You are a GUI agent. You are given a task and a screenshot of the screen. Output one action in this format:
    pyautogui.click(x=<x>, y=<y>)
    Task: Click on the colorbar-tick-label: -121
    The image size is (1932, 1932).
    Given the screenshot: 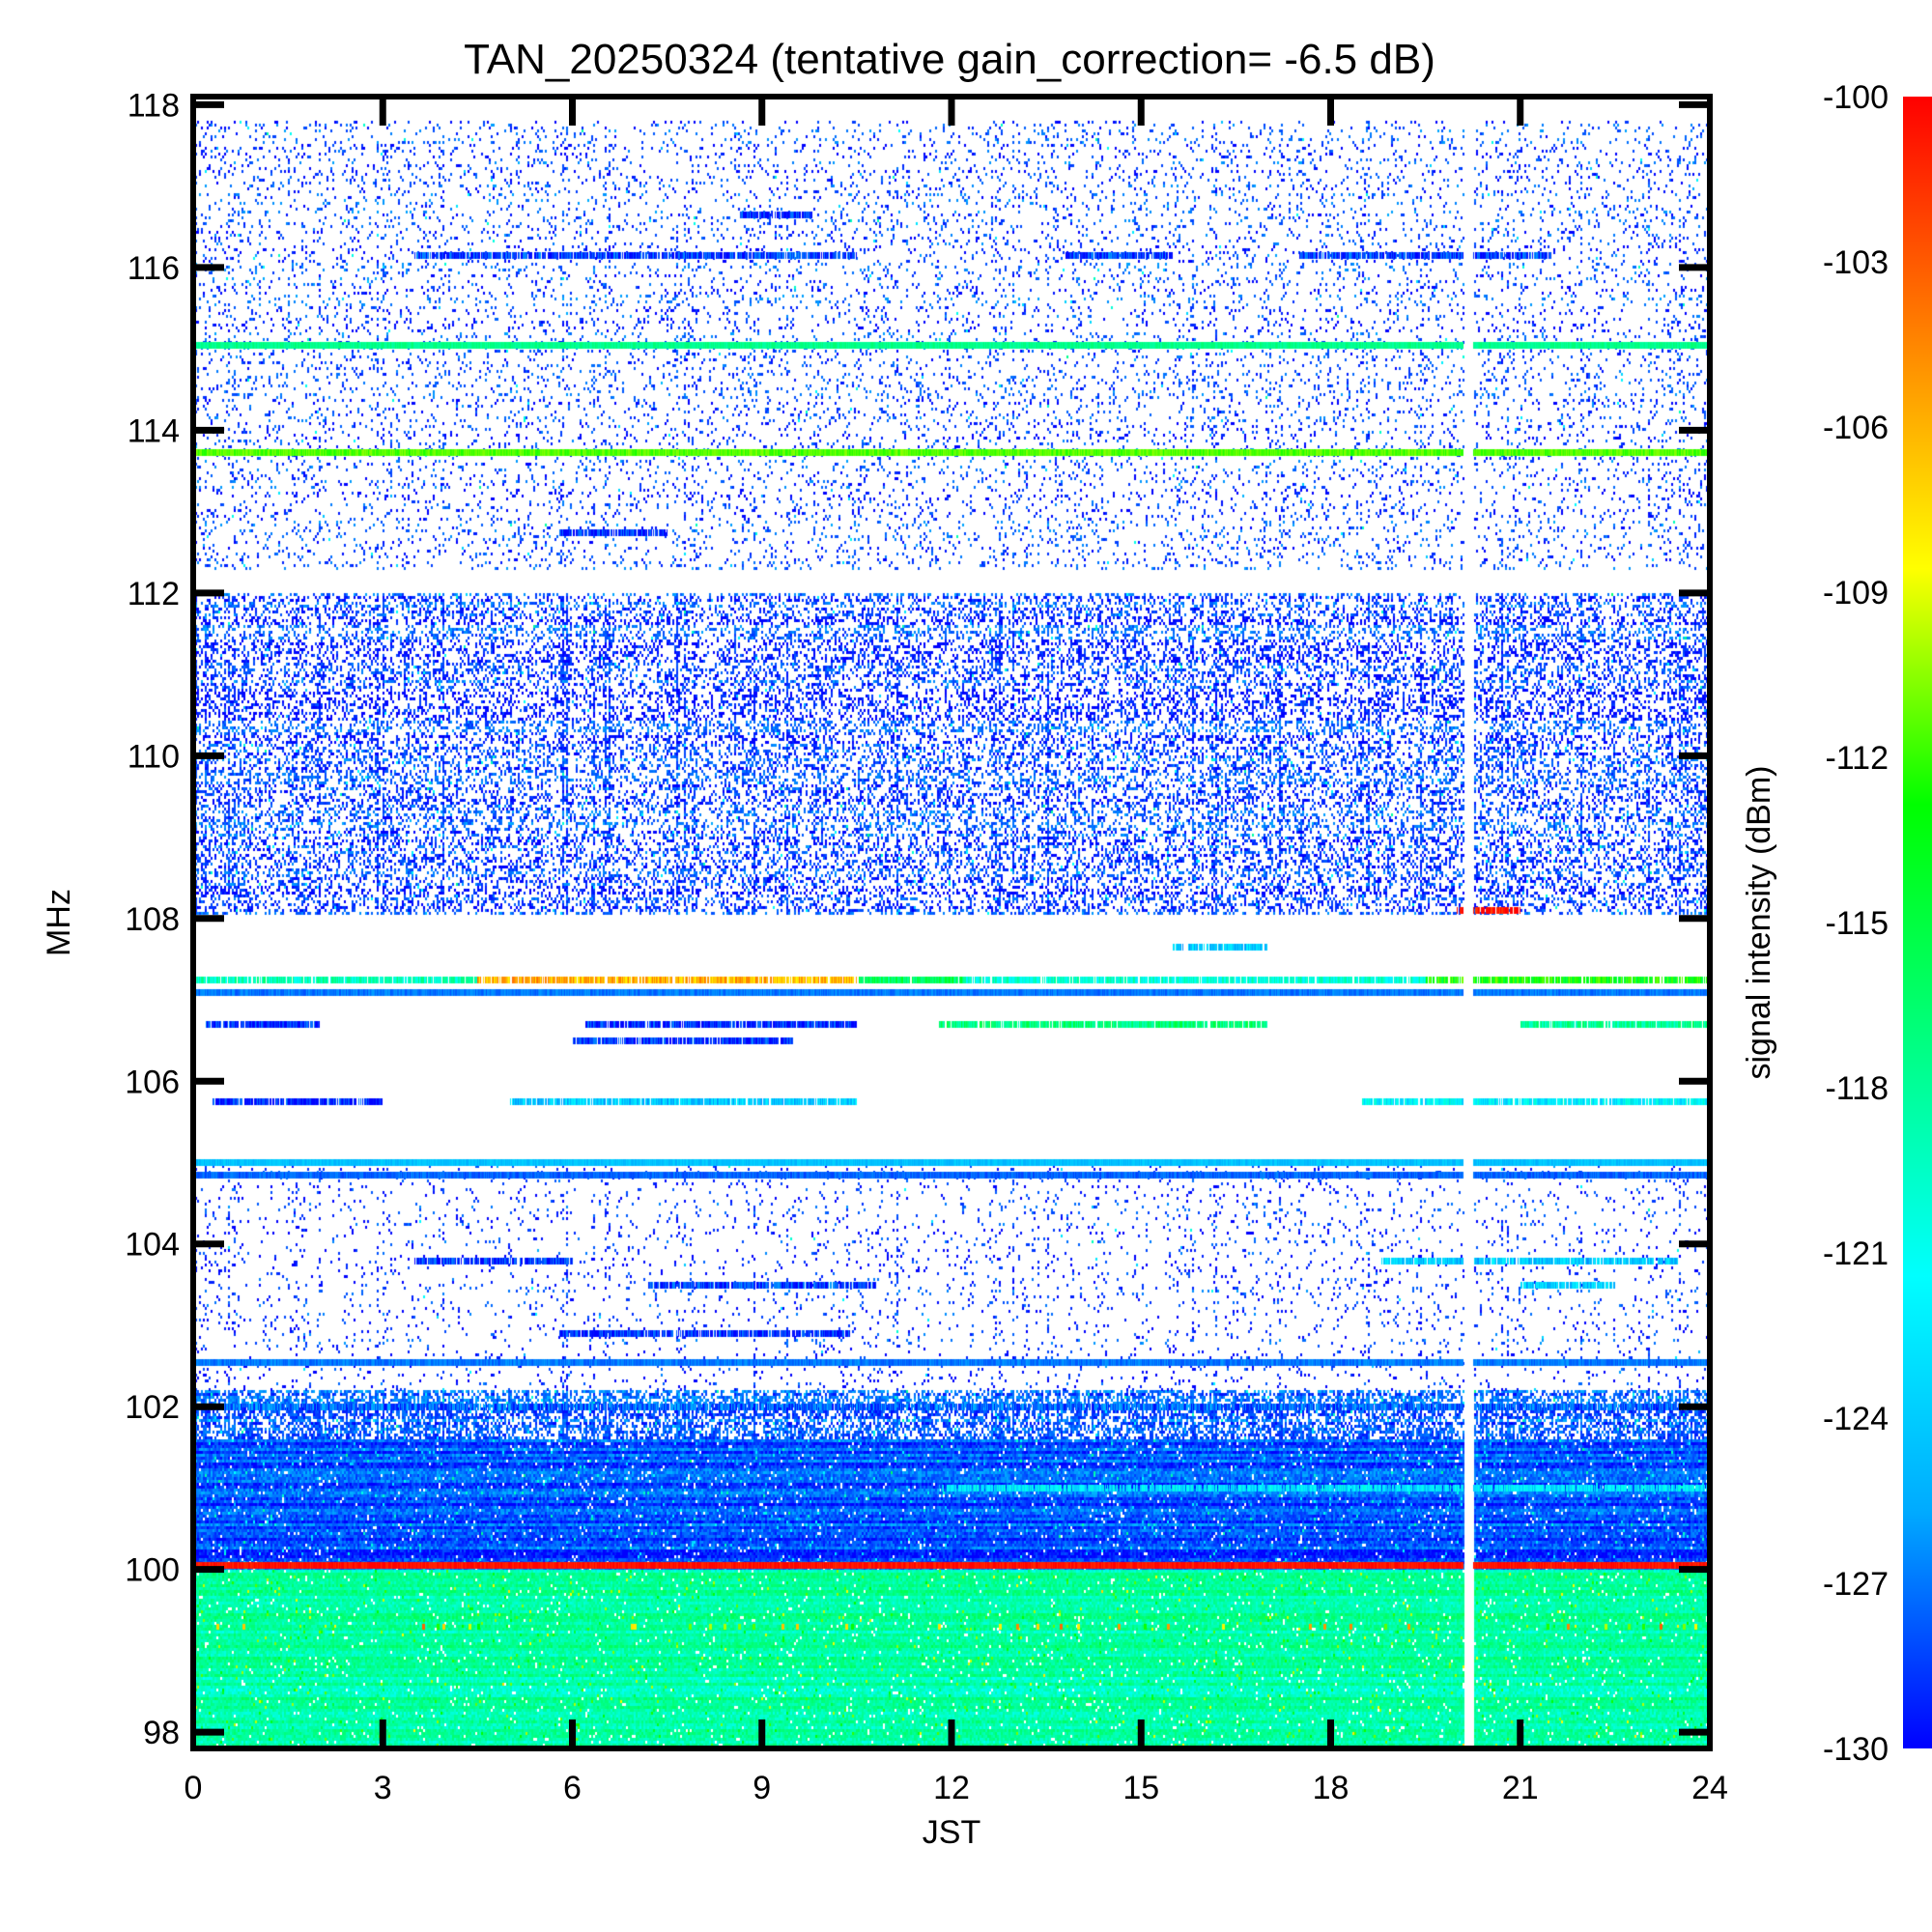 What is the action you would take?
    pyautogui.click(x=1856, y=1254)
    